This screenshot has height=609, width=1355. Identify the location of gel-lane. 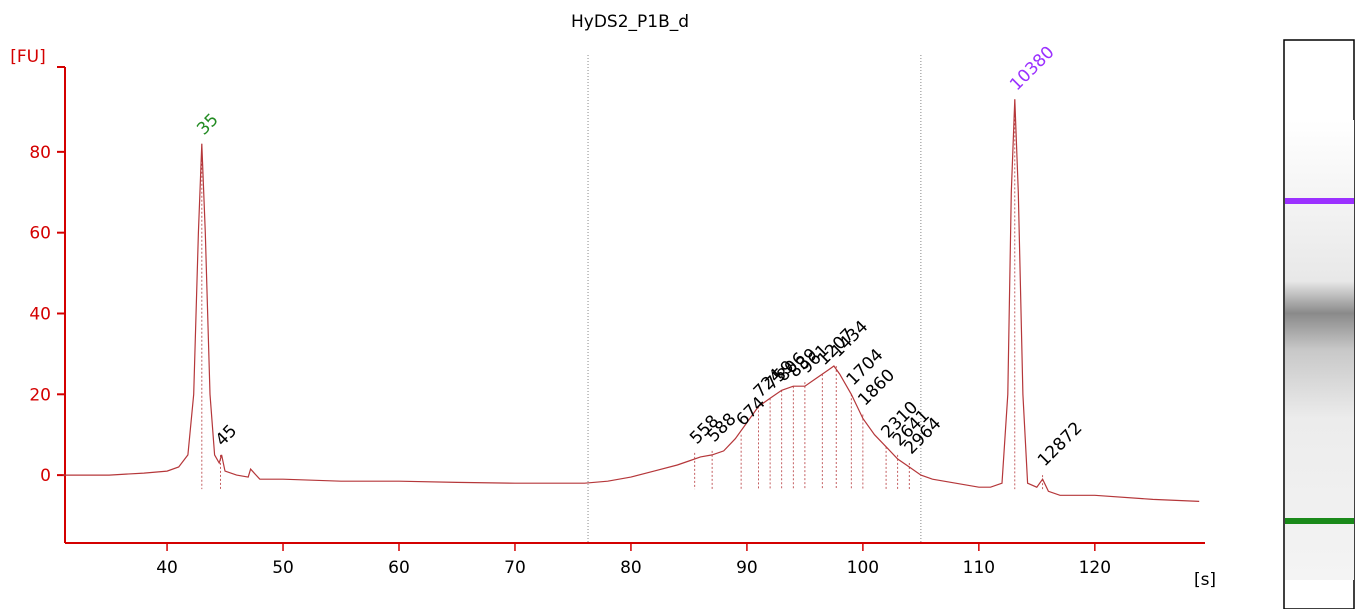
(1319, 350).